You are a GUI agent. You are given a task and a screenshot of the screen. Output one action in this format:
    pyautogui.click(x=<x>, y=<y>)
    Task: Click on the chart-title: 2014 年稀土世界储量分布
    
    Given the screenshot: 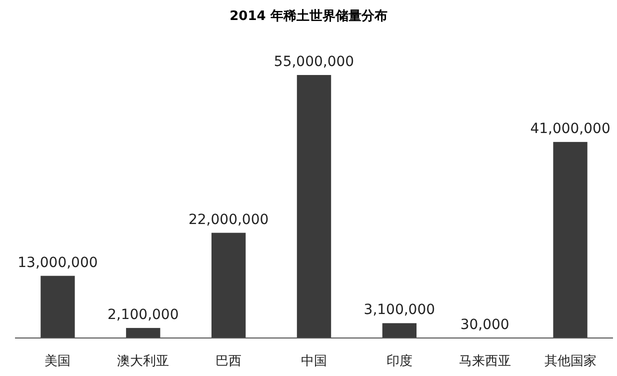 What is the action you would take?
    pyautogui.click(x=309, y=16)
    